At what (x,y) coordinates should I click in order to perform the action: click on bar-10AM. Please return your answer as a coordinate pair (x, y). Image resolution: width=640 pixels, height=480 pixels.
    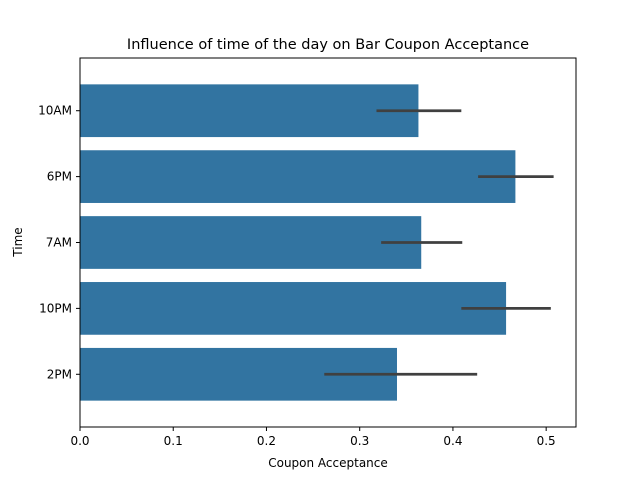
    Looking at the image, I should click on (249, 111).